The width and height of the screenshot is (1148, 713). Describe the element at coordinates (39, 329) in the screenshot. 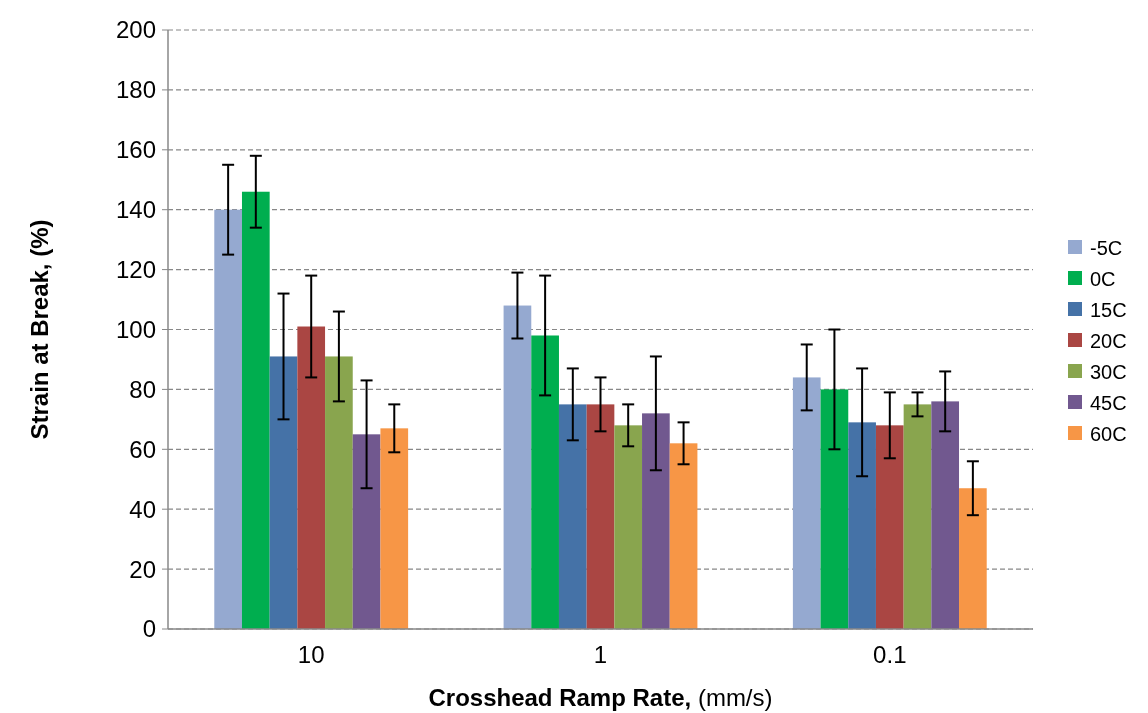

I see `y-axis-title: Strain at Break, (%)` at that location.